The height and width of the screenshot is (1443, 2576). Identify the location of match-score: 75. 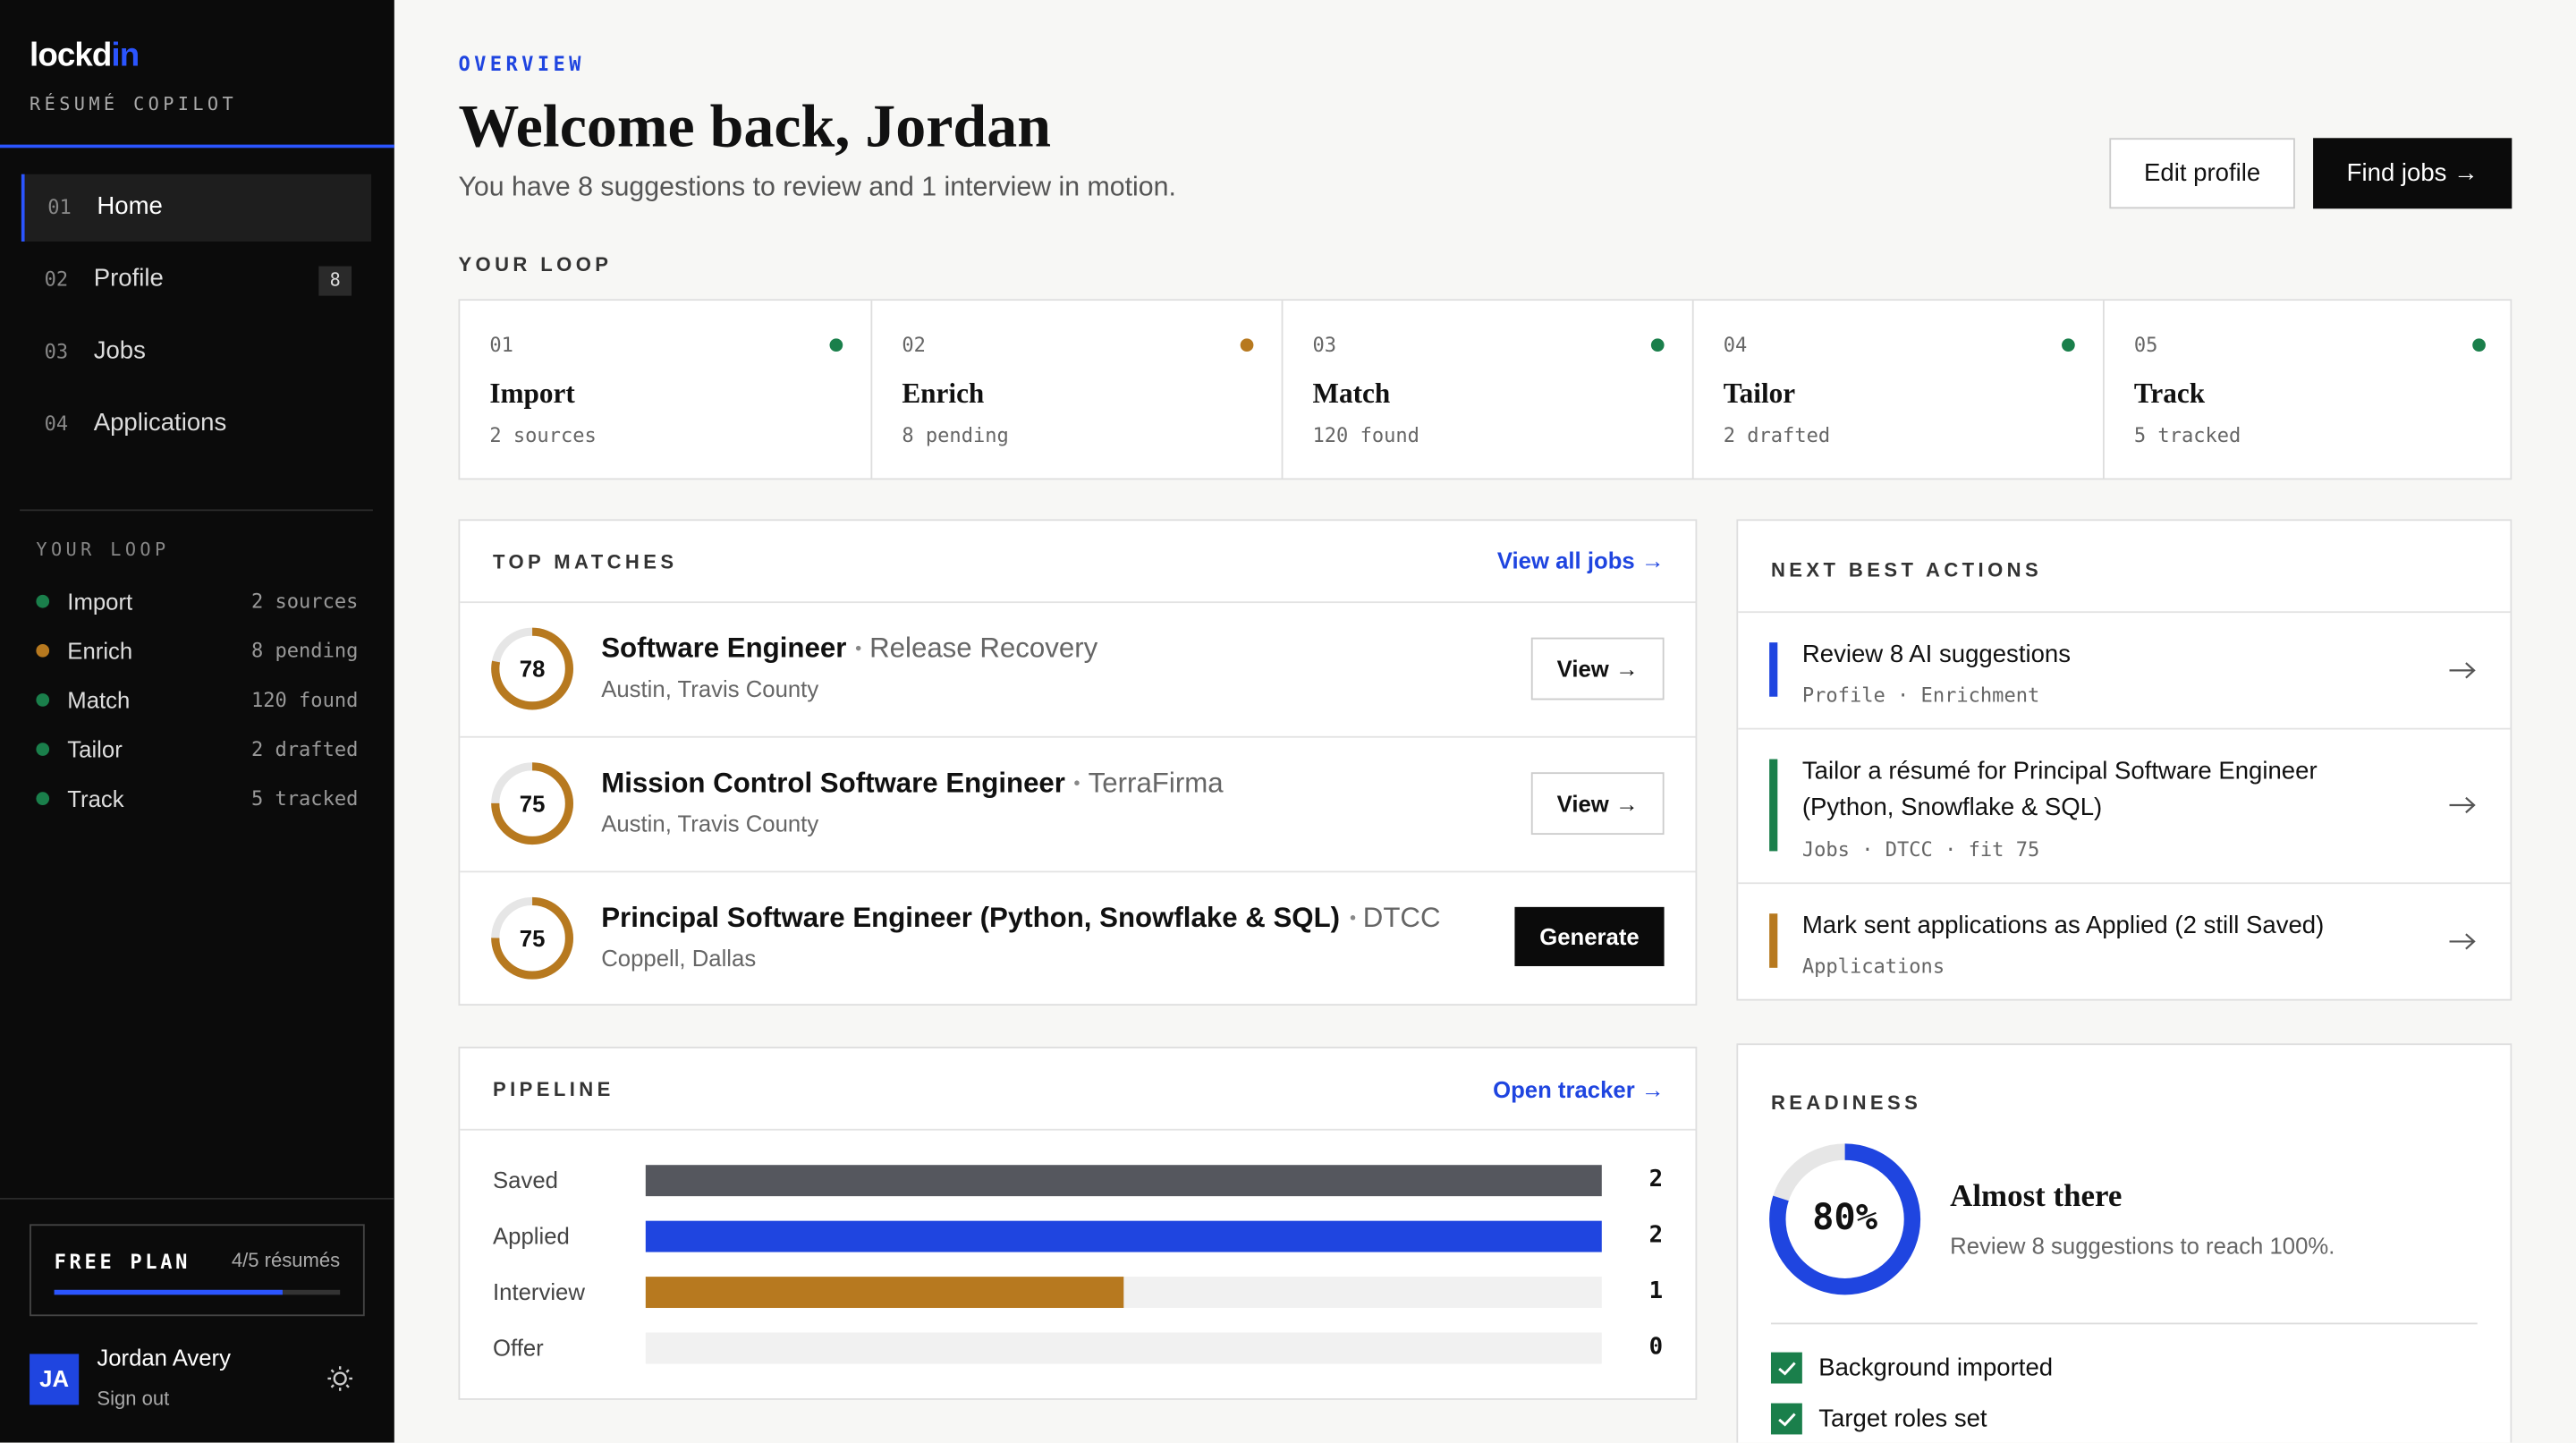
(532, 938).